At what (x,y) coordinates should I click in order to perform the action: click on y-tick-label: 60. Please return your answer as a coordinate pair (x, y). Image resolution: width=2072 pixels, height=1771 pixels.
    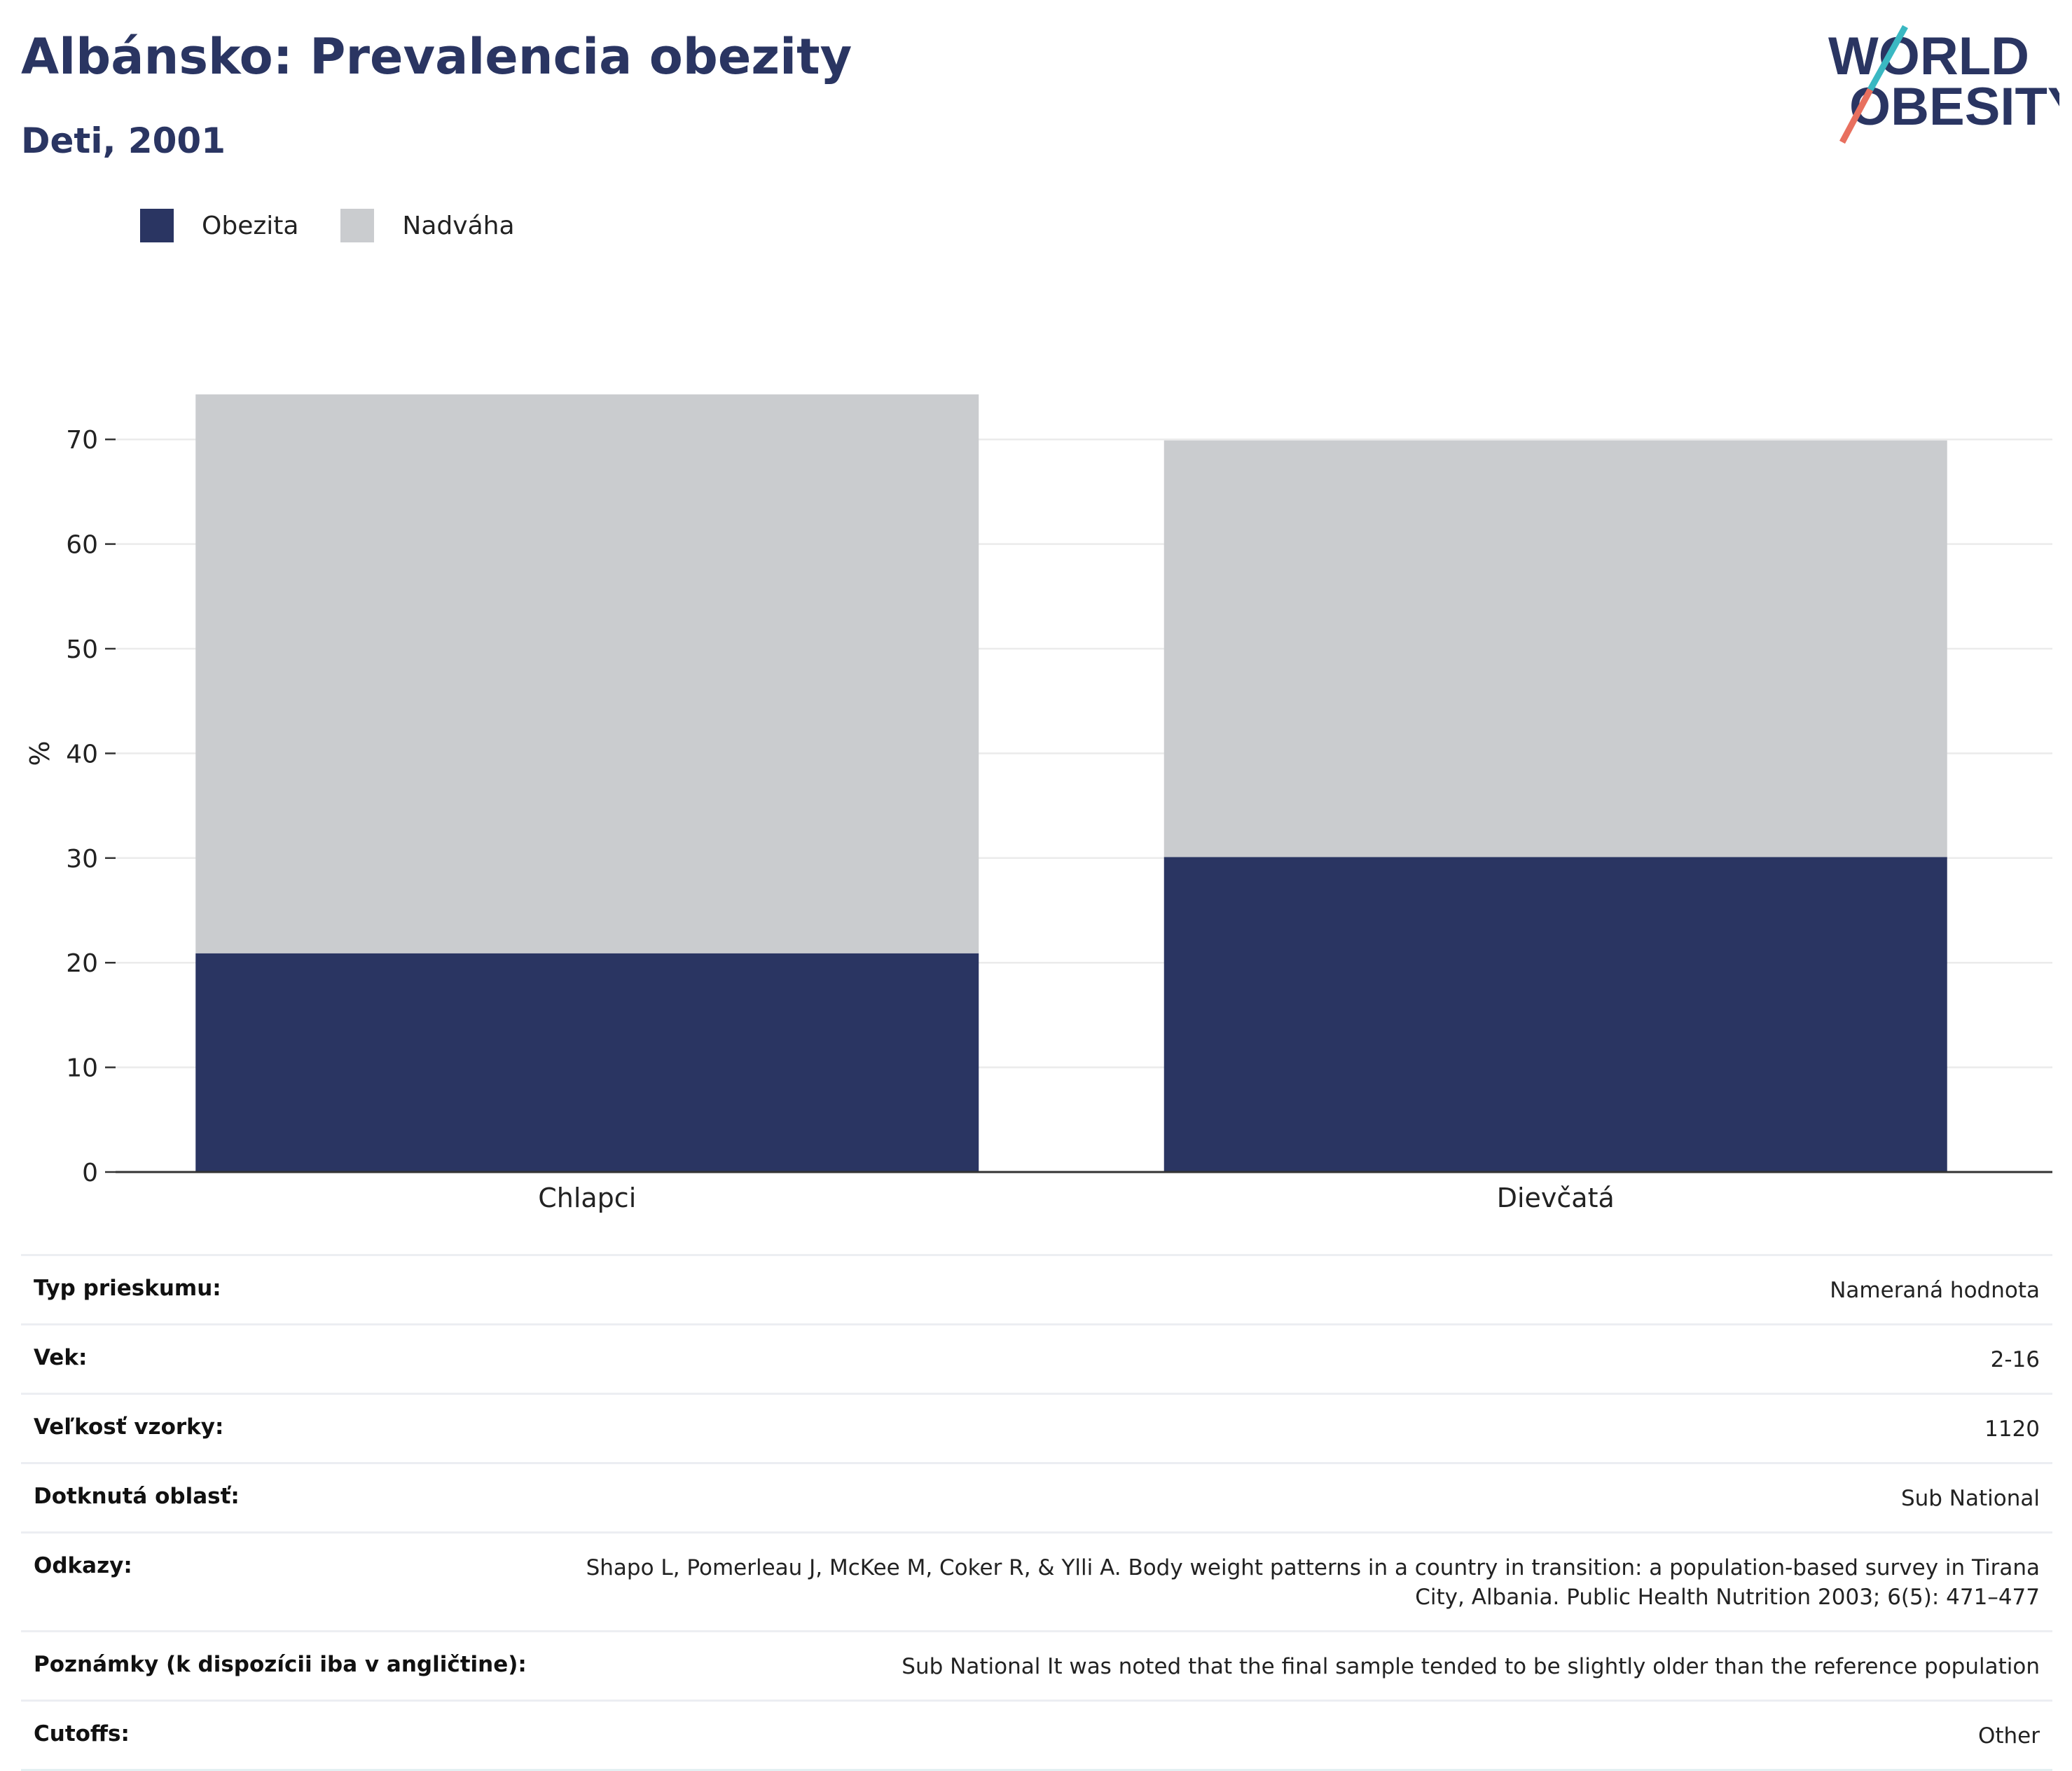
    Looking at the image, I should click on (82, 545).